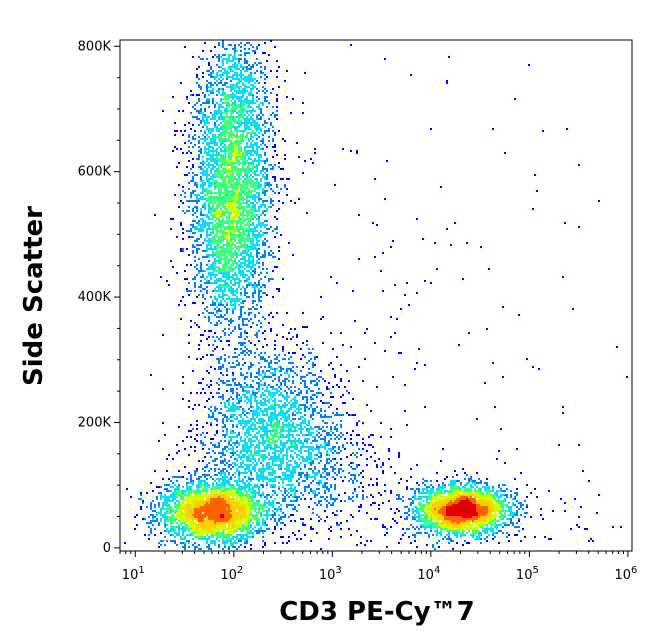  I want to click on x-tick-label: 10³, so click(330, 574).